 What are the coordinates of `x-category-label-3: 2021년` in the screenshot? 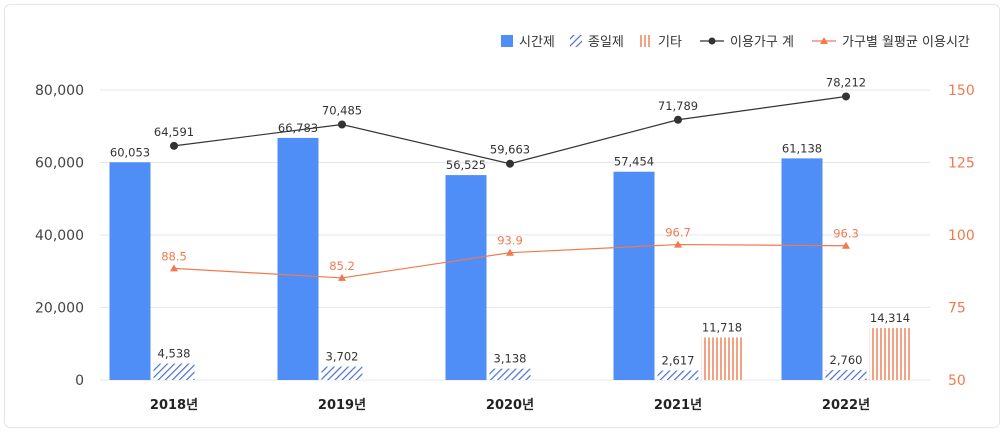 It's located at (678, 405).